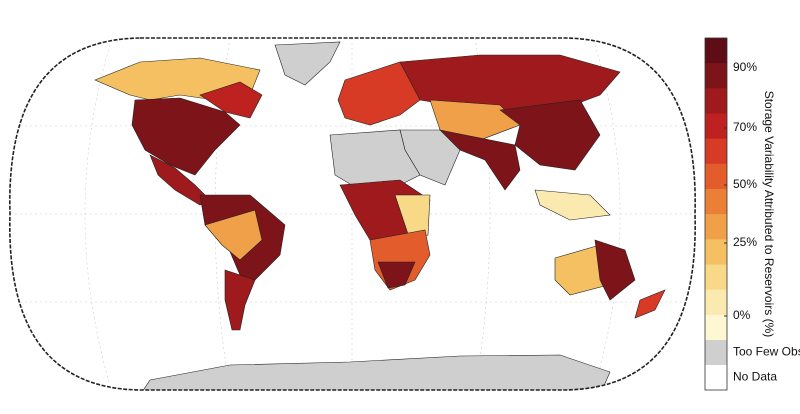 This screenshot has width=800, height=414. What do you see at coordinates (745, 184) in the screenshot?
I see `colorbar-tick-label: 50%` at bounding box center [745, 184].